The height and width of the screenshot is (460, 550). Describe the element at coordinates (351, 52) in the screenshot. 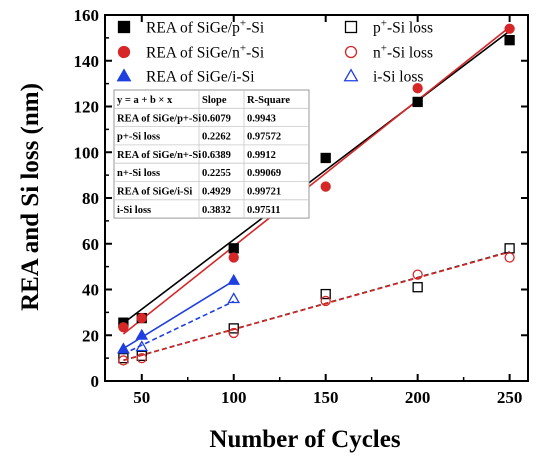

I see `legend-marker-loss_n` at that location.